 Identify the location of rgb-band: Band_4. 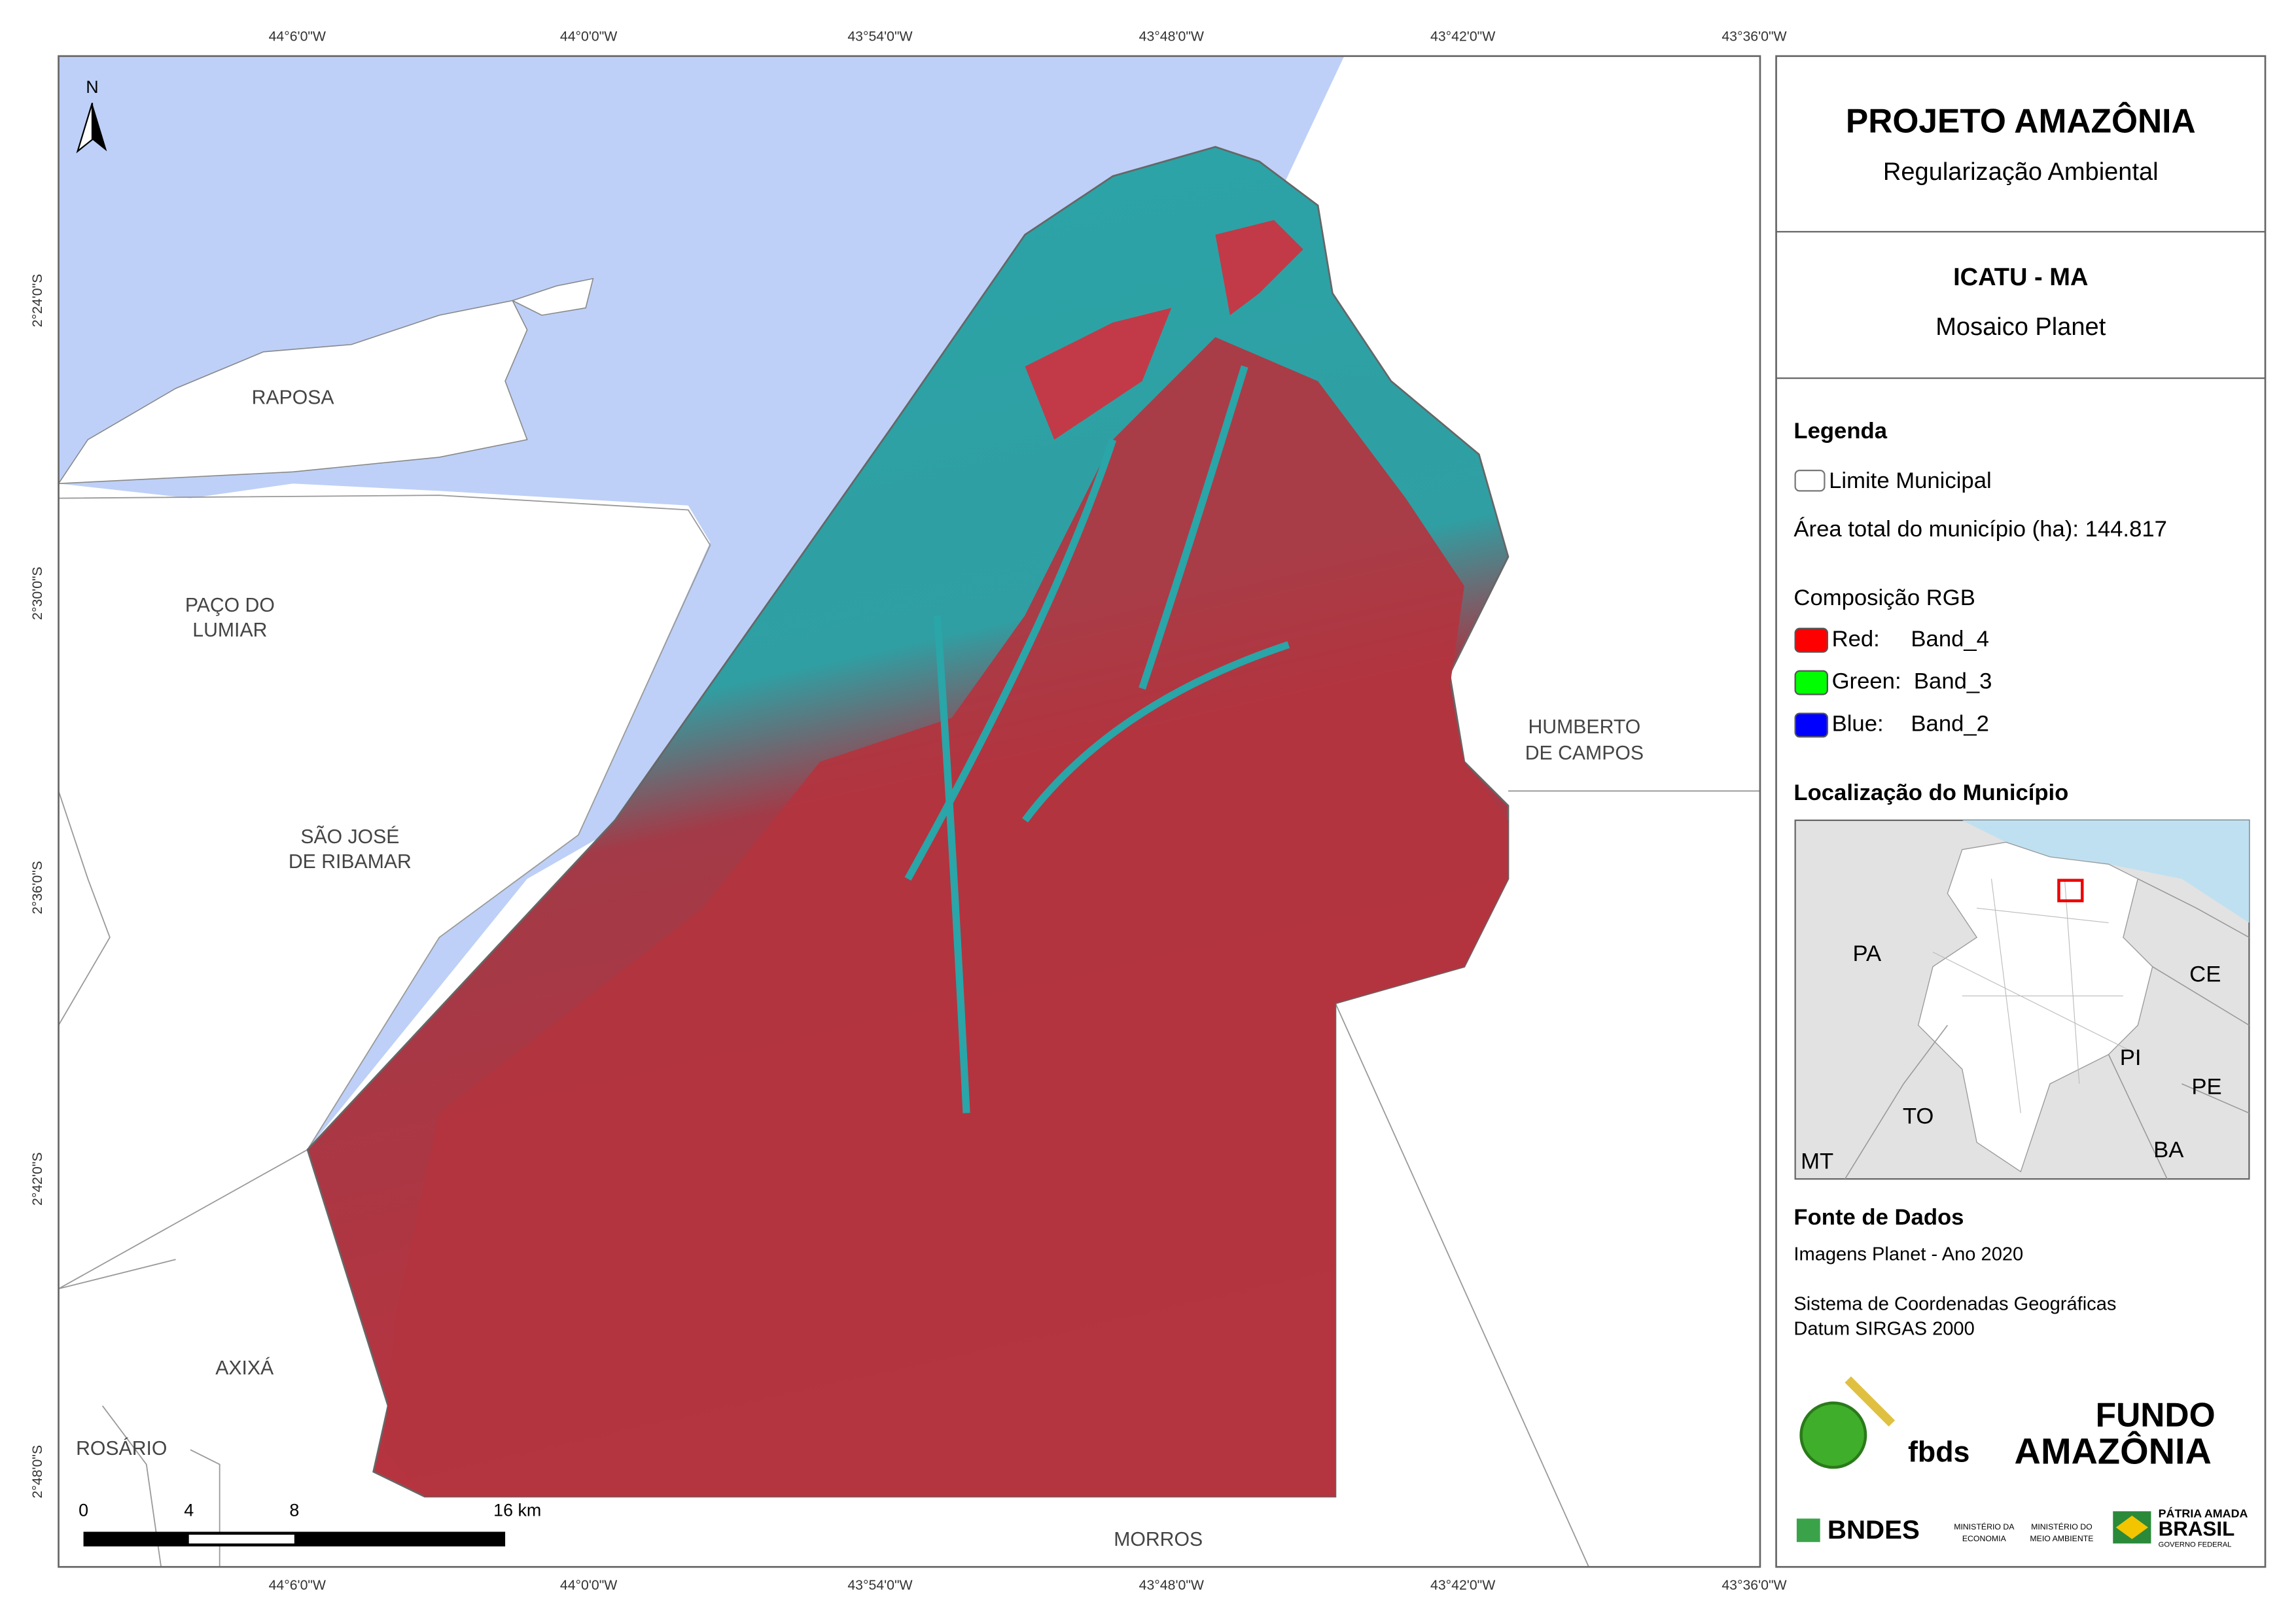
(1950, 639).